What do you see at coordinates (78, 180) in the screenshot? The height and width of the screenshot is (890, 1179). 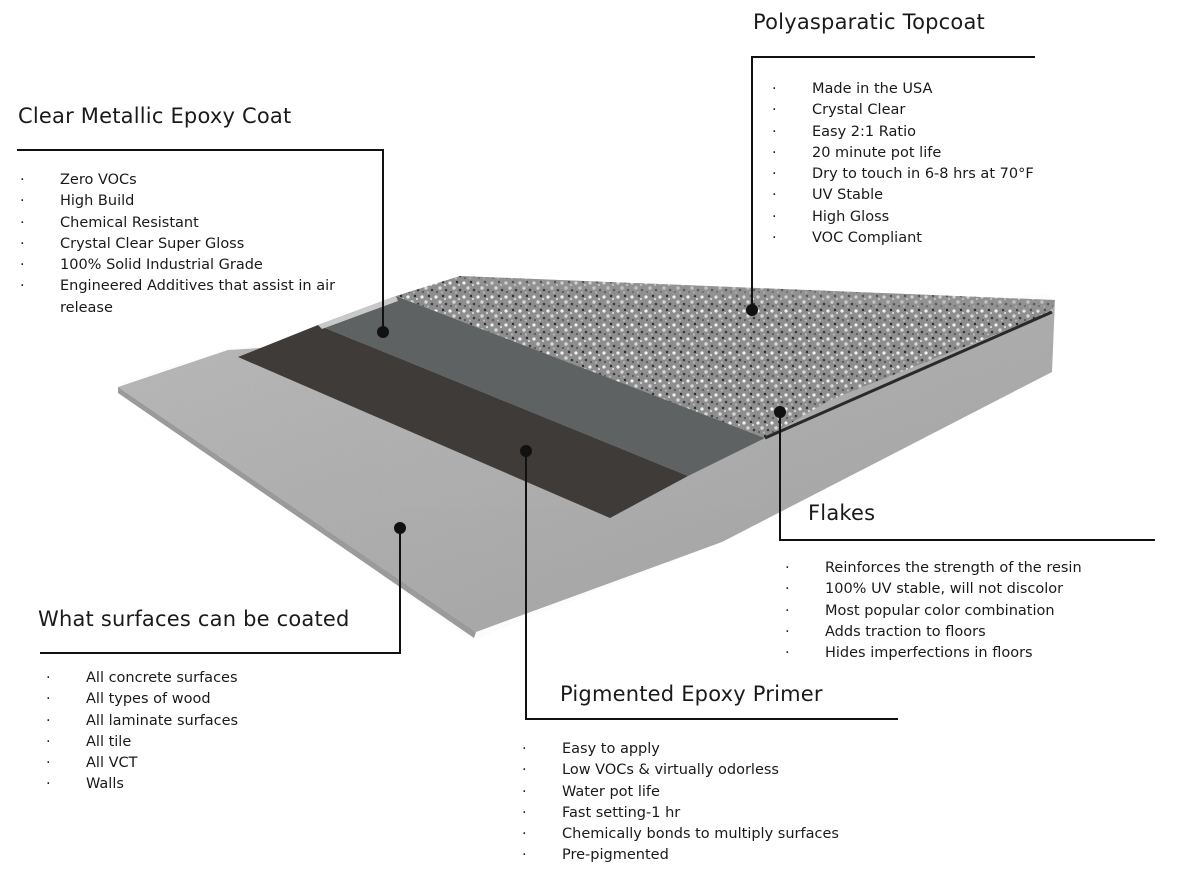 I see `list-item: · Zero VOCs` at bounding box center [78, 180].